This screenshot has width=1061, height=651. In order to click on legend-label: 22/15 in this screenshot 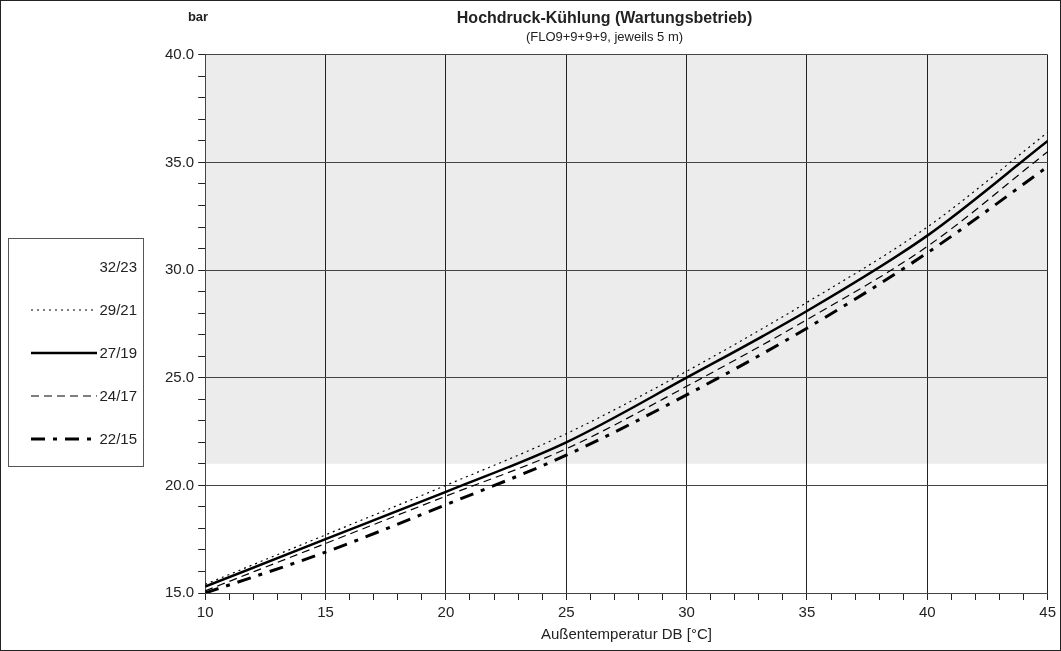, I will do `click(118, 438)`.